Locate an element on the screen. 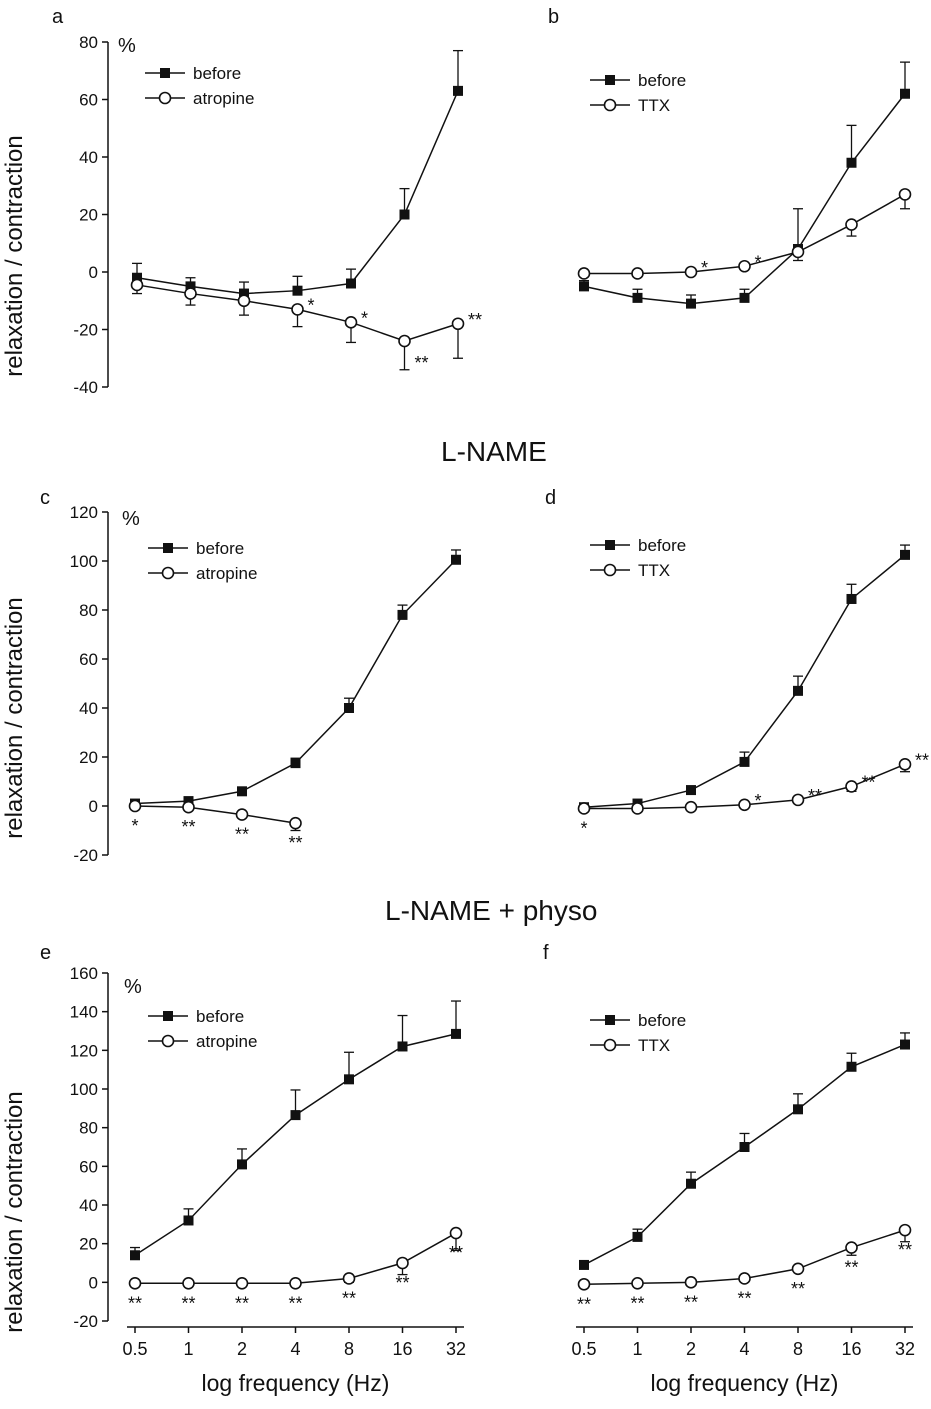  legend-label-b-0: before is located at coordinates (662, 80).